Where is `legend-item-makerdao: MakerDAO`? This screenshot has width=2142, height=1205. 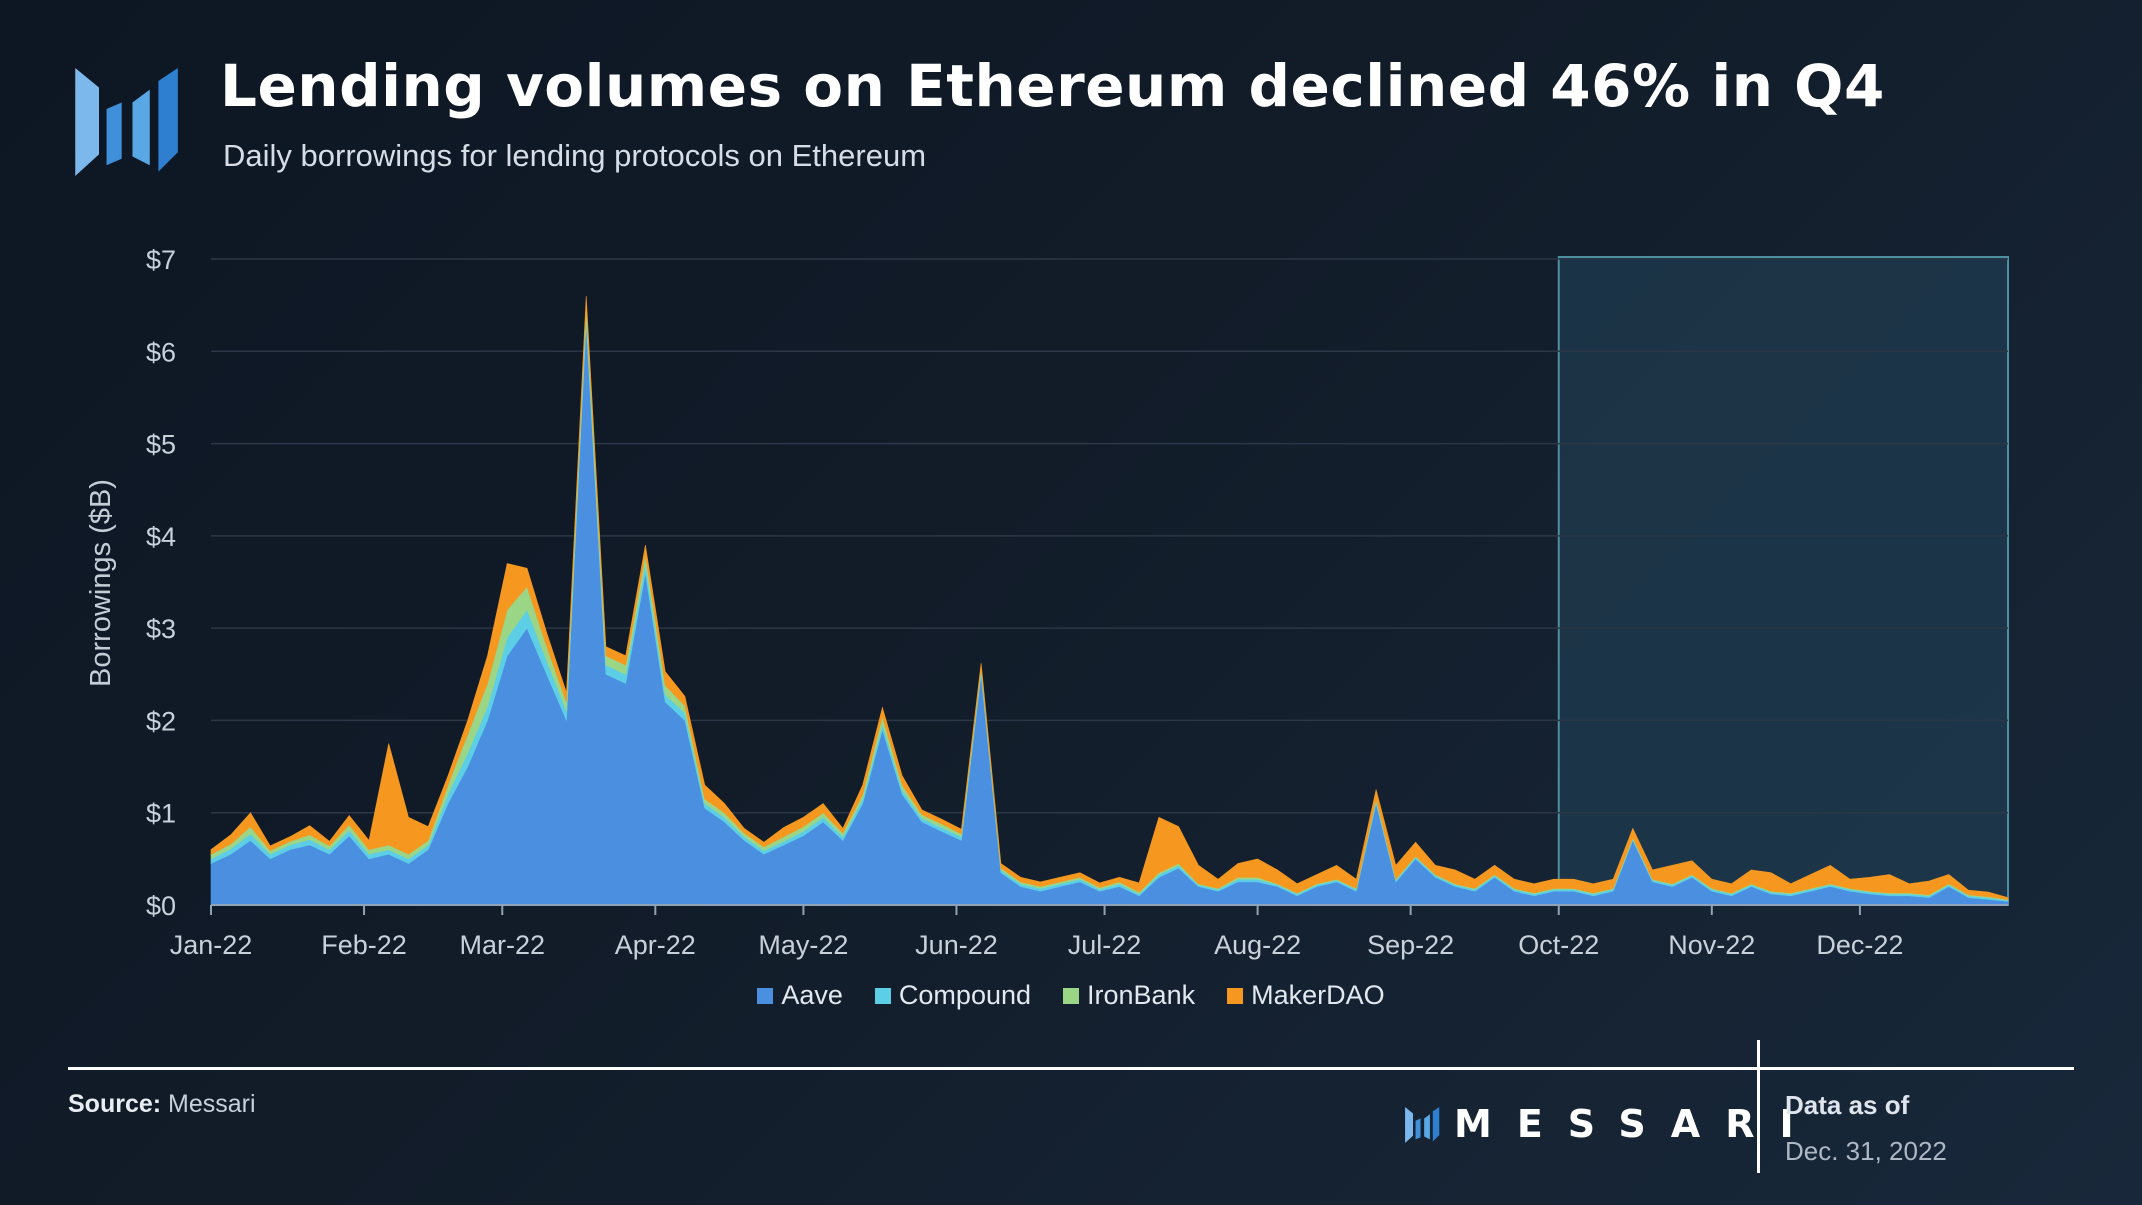 legend-item-makerdao: MakerDAO is located at coordinates (1306, 995).